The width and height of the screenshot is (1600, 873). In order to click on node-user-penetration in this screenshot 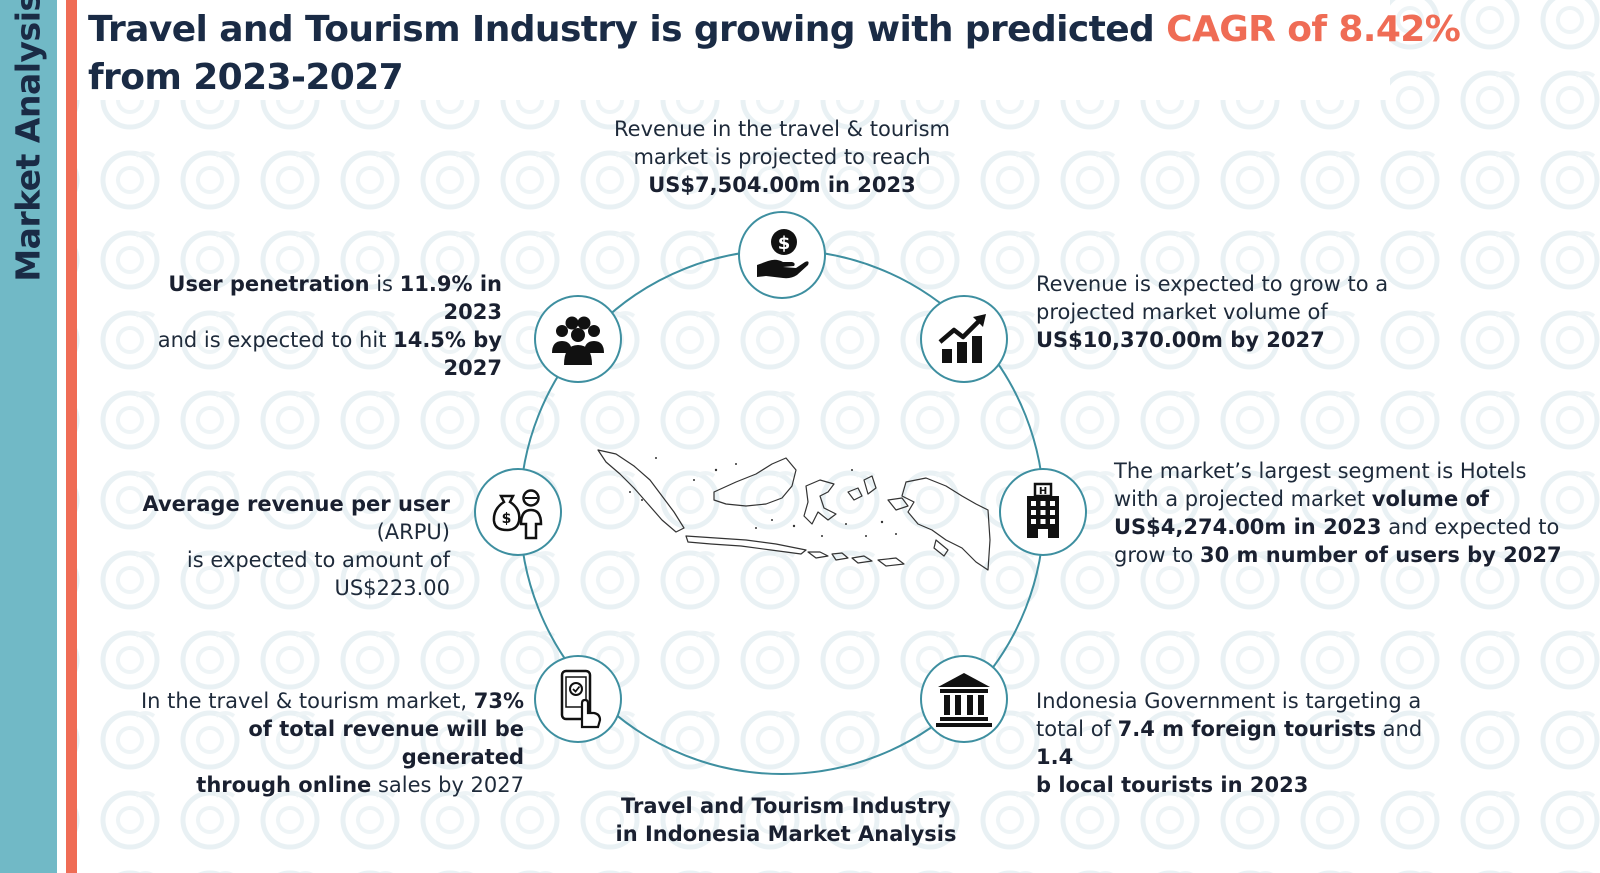, I will do `click(578, 339)`.